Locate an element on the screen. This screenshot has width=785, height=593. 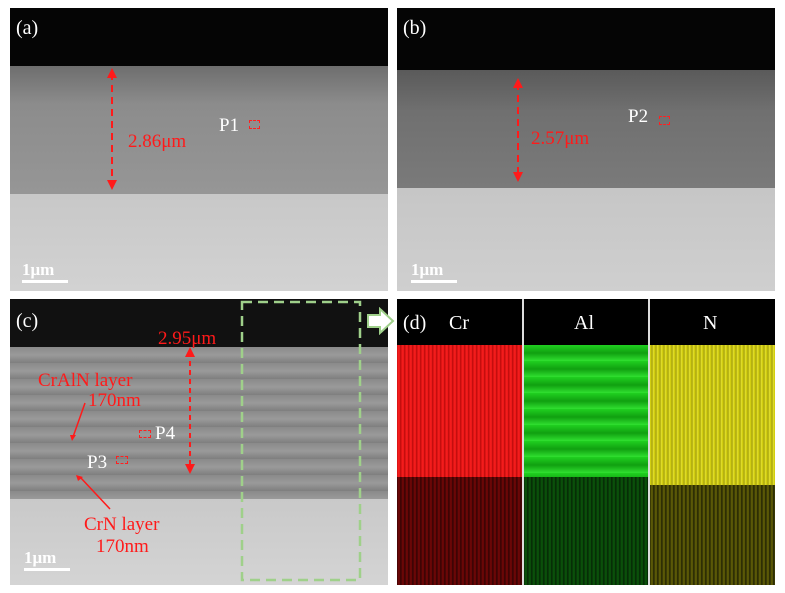
point-label-p4: P4 is located at coordinates (165, 433).